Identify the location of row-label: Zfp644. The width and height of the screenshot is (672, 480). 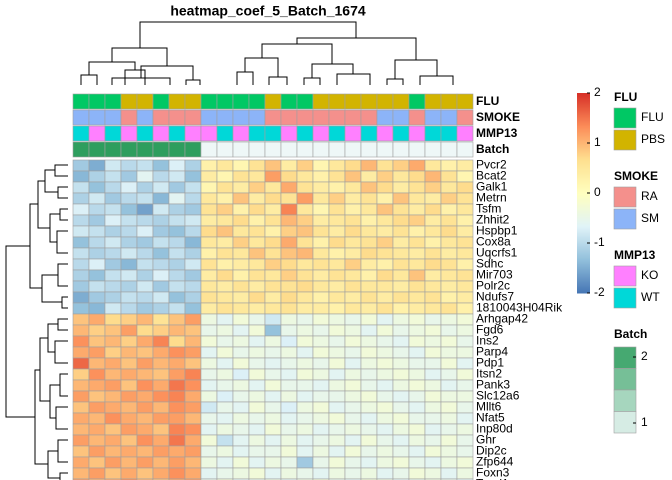
(495, 462).